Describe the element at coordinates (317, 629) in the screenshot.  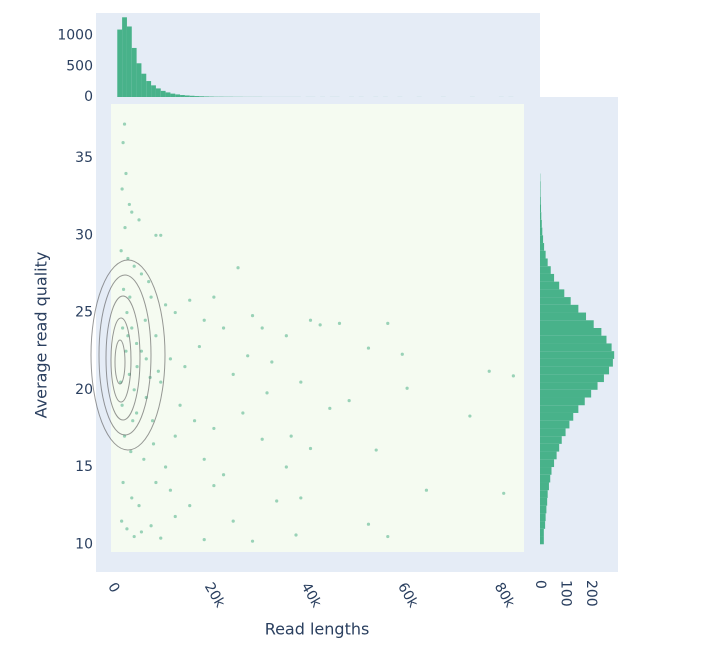
I see `x-axis-title: Read lengths` at that location.